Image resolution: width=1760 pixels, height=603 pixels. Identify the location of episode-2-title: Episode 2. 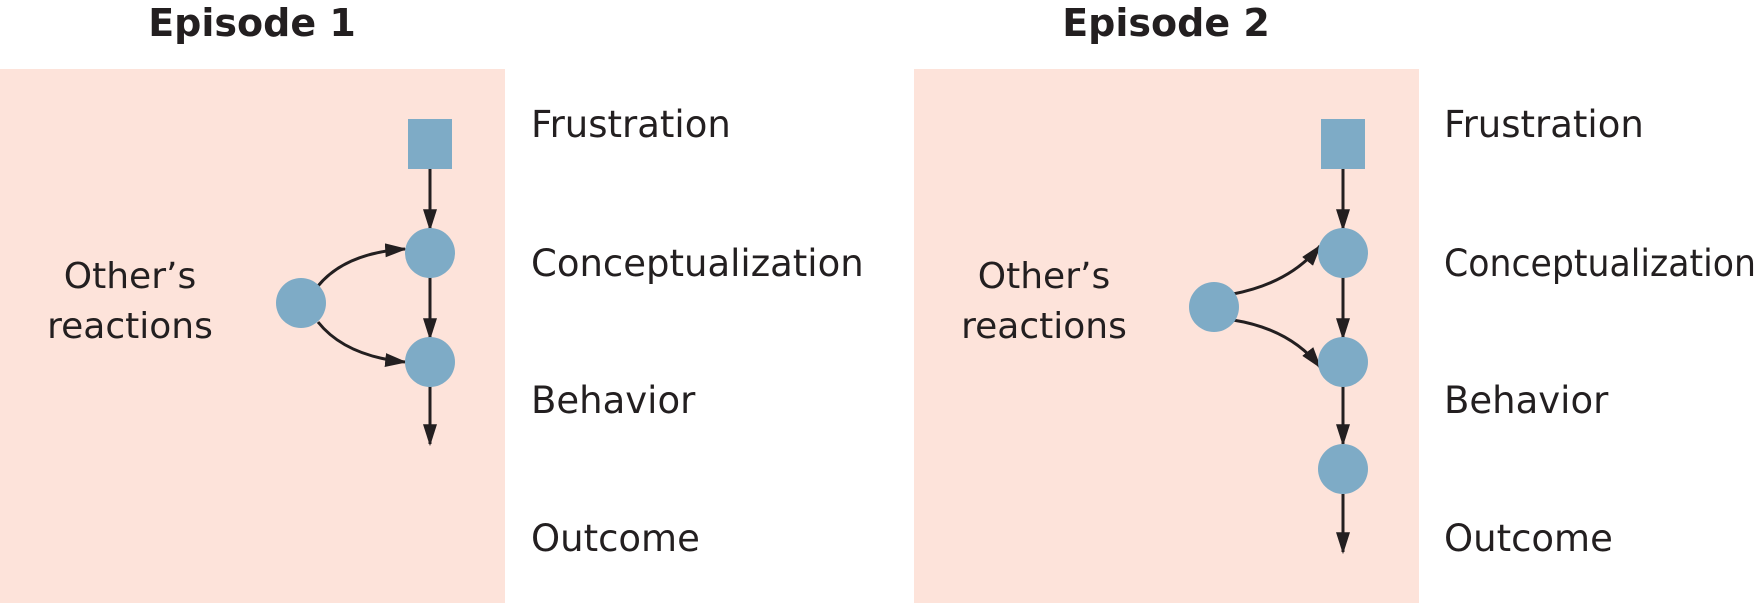
(1166, 23).